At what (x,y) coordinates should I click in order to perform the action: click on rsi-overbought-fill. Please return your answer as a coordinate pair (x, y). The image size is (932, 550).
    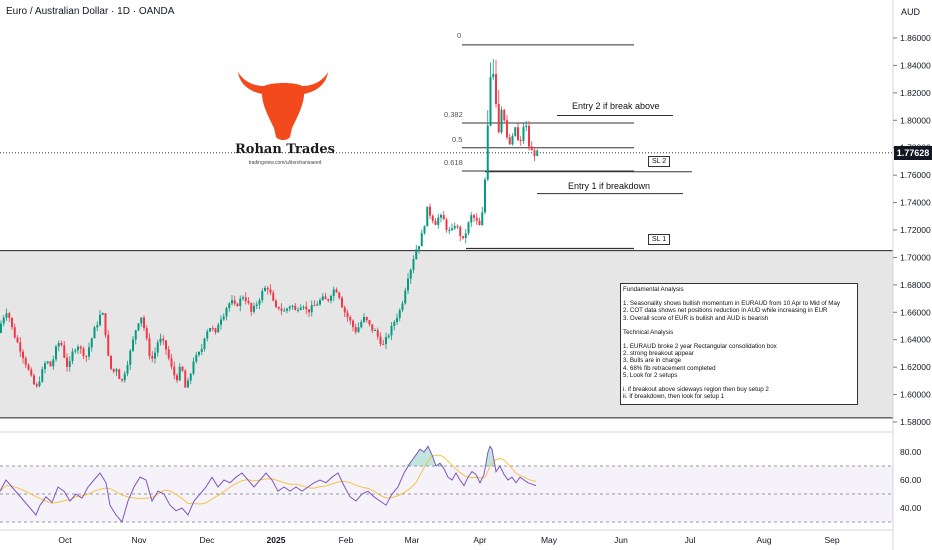
    Looking at the image, I should click on (268, 456).